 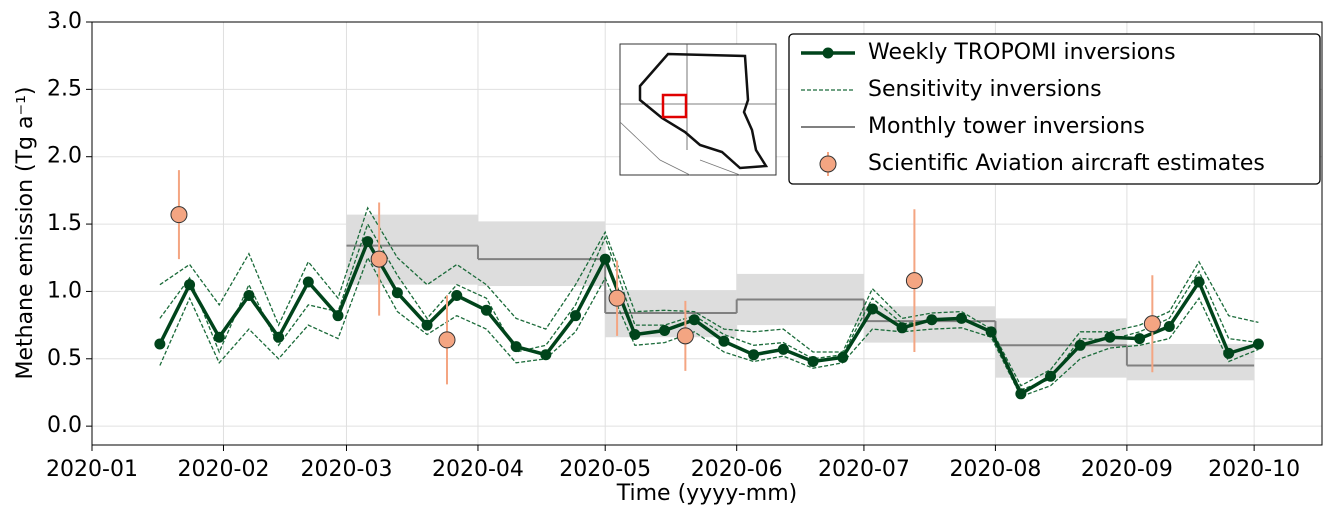 I want to click on x-tick-label: 2020-04, so click(x=478, y=469).